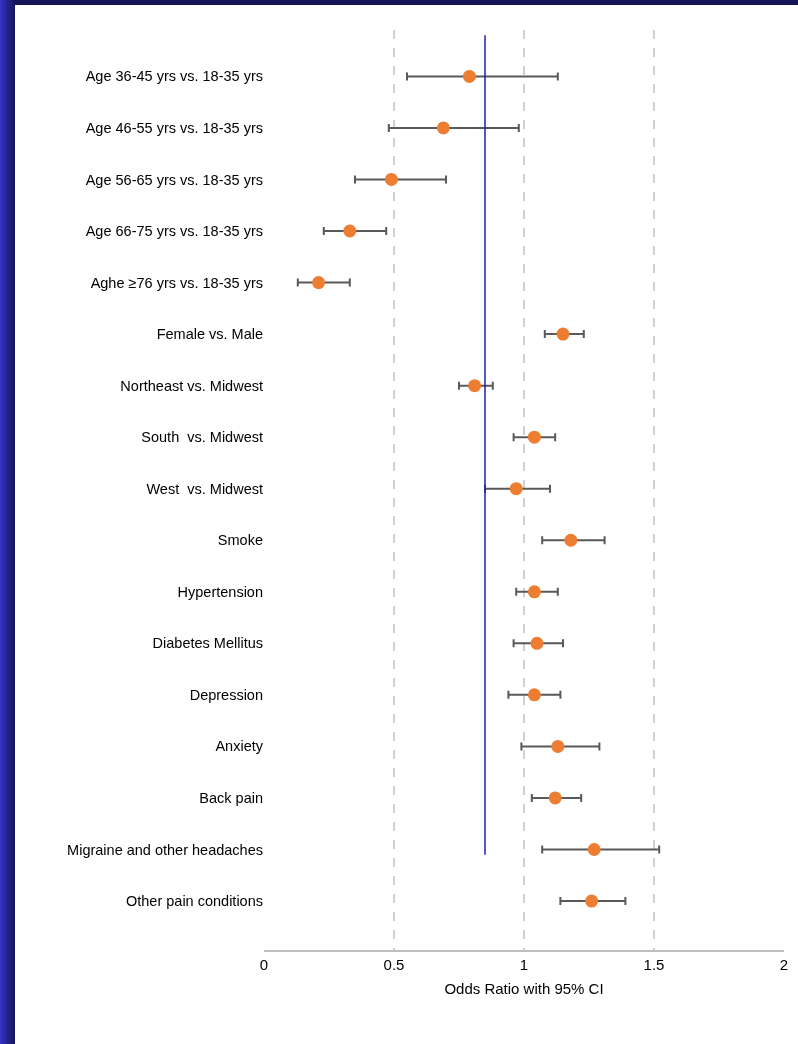  What do you see at coordinates (191, 385) in the screenshot?
I see `y-tick-label: Northeast vs. Midwest` at bounding box center [191, 385].